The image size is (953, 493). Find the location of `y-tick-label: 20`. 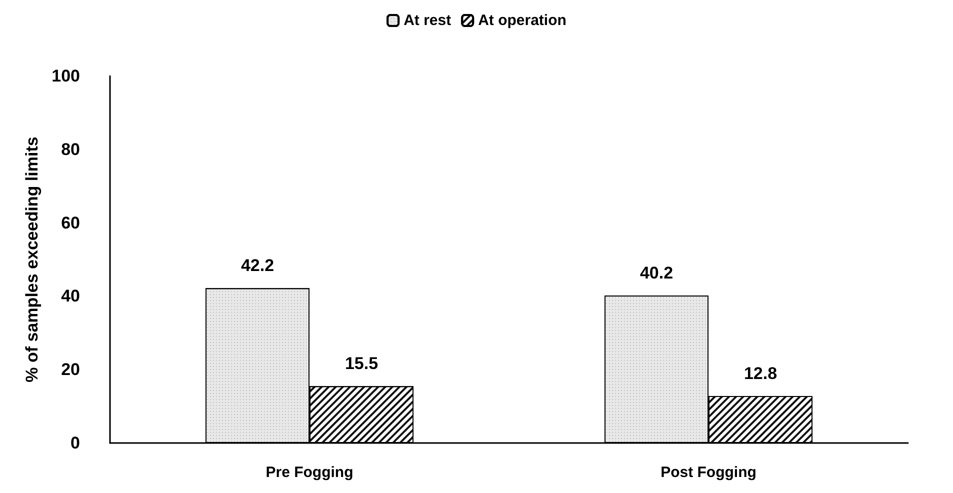

y-tick-label: 20 is located at coordinates (70, 370).